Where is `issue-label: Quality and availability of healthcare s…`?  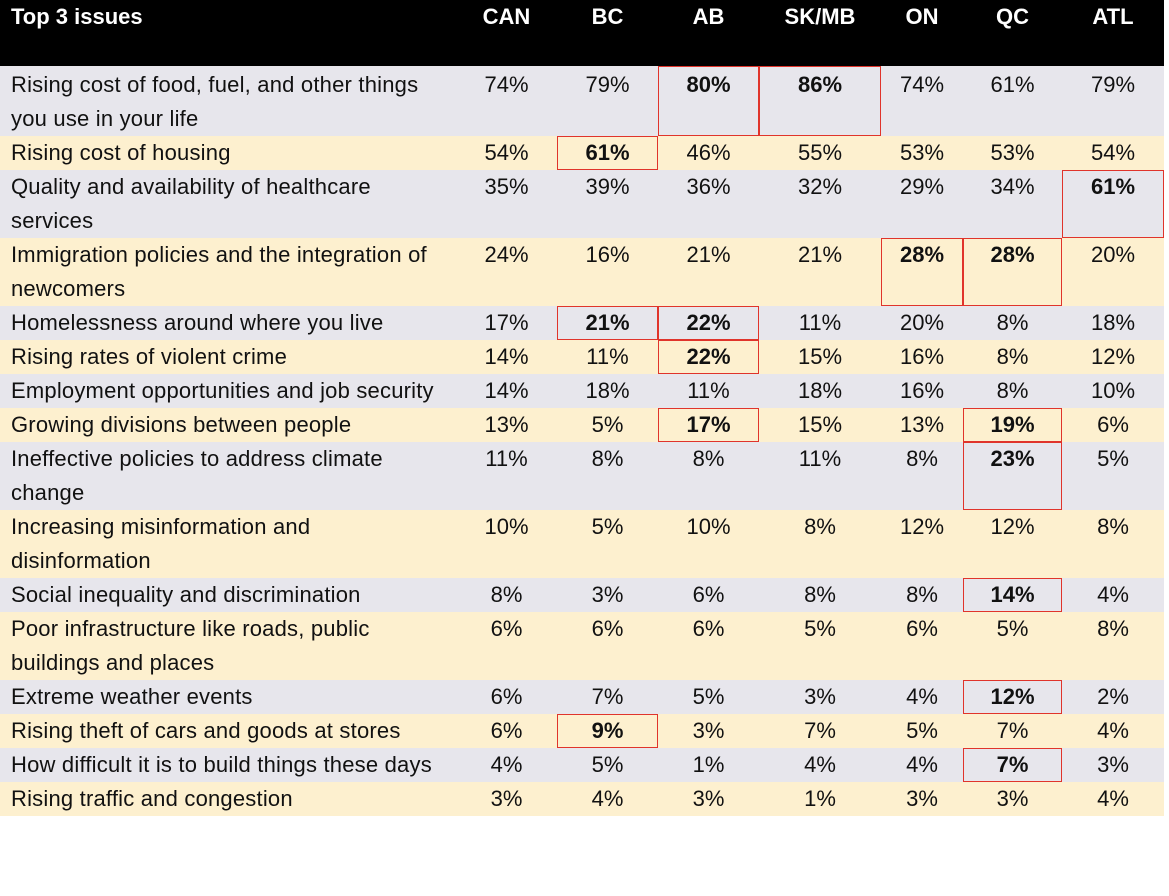
issue-label: Quality and availability of healthcare s… is located at coordinates (228, 204).